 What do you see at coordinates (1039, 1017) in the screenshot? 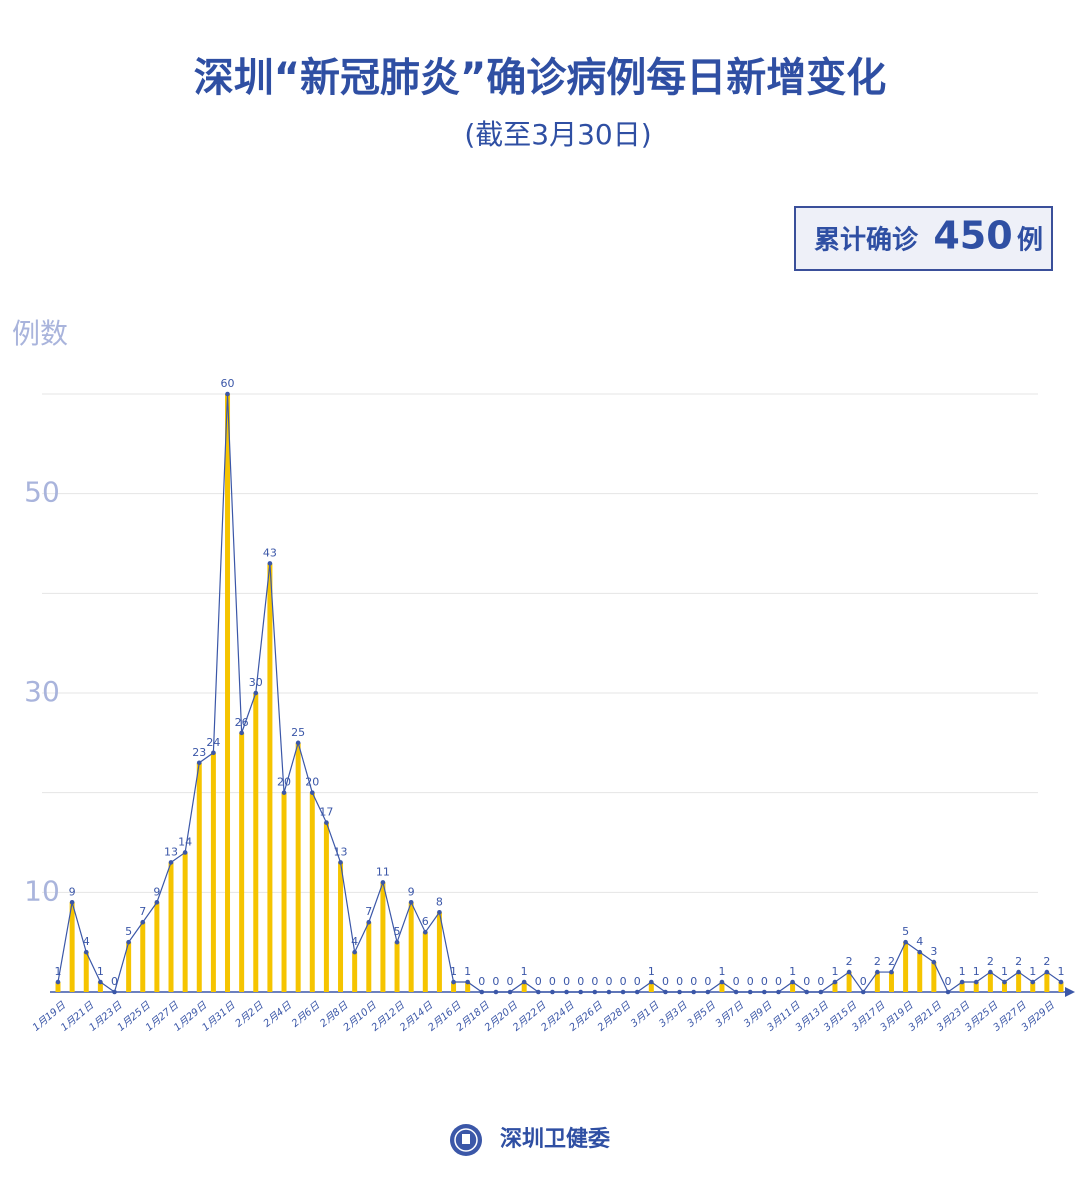
I see `x-tick-label: 3月29日` at bounding box center [1039, 1017].